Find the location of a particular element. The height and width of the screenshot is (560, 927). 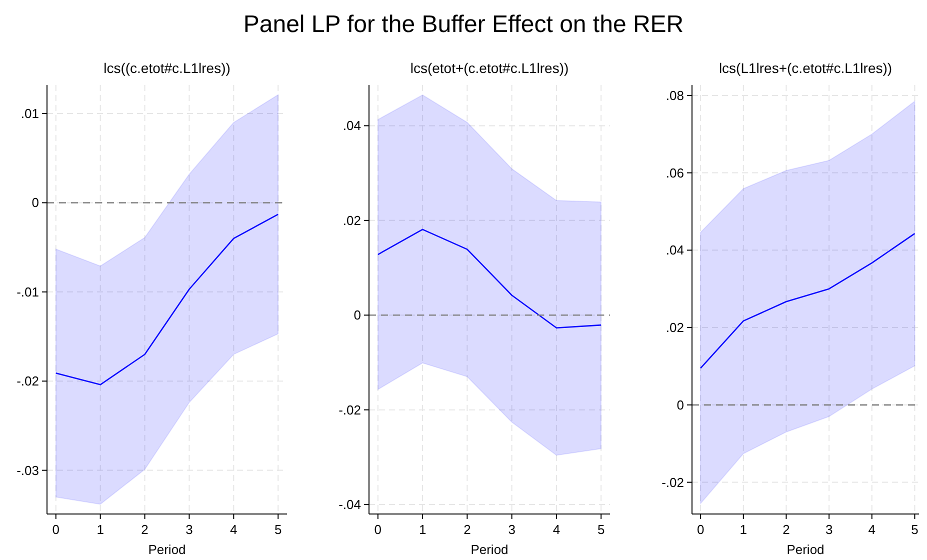

y-tick-label: .01 is located at coordinates (29, 114).